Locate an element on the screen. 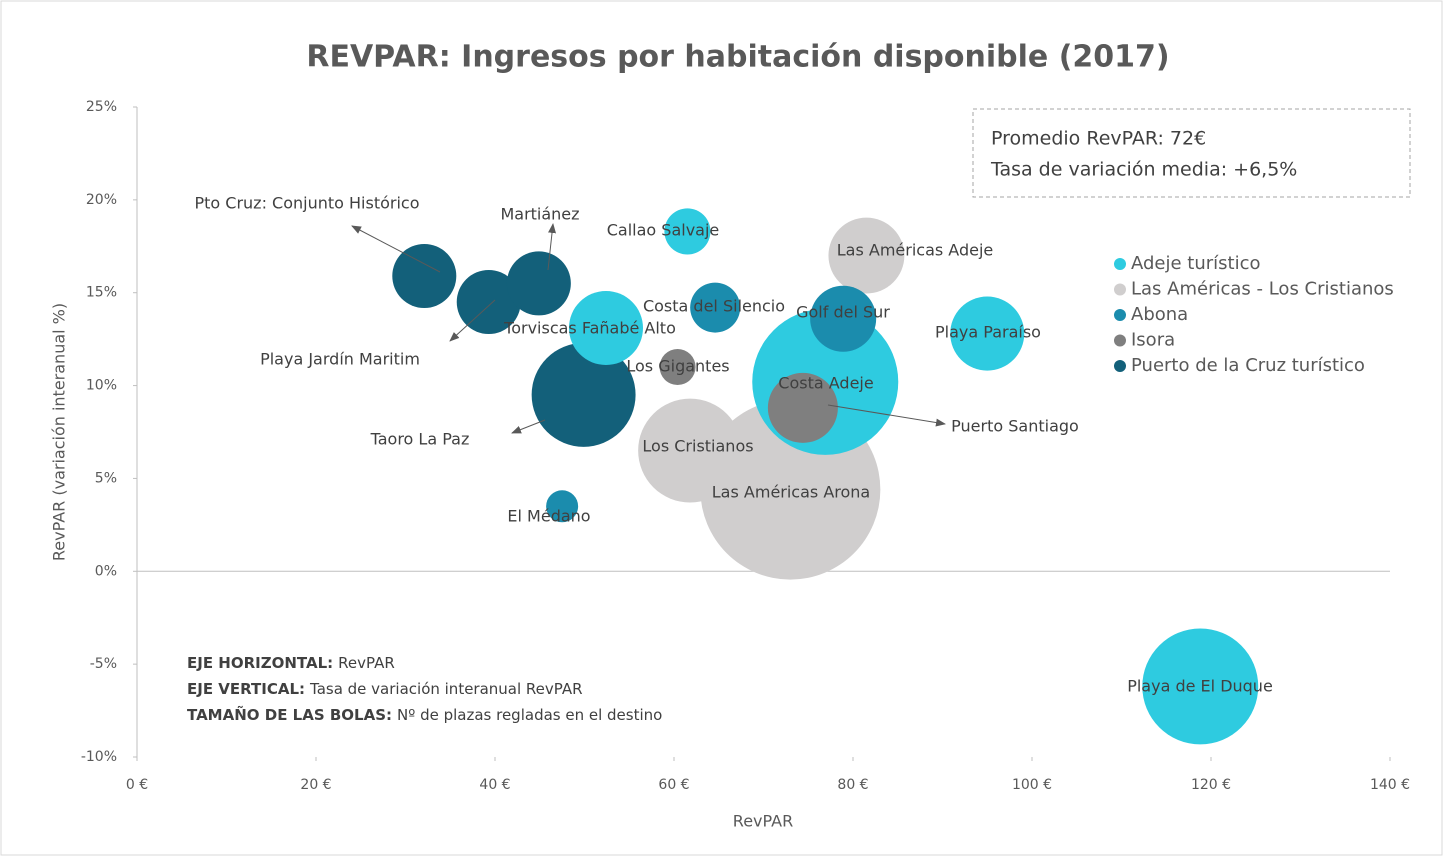  y-tick-label: -10% is located at coordinates (99, 757).